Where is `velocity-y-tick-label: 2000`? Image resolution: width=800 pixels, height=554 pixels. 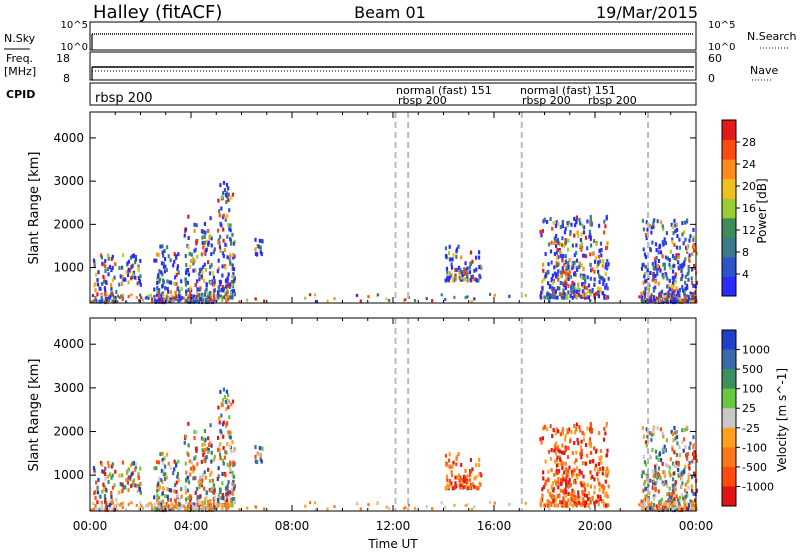 velocity-y-tick-label: 2000 is located at coordinates (68, 432).